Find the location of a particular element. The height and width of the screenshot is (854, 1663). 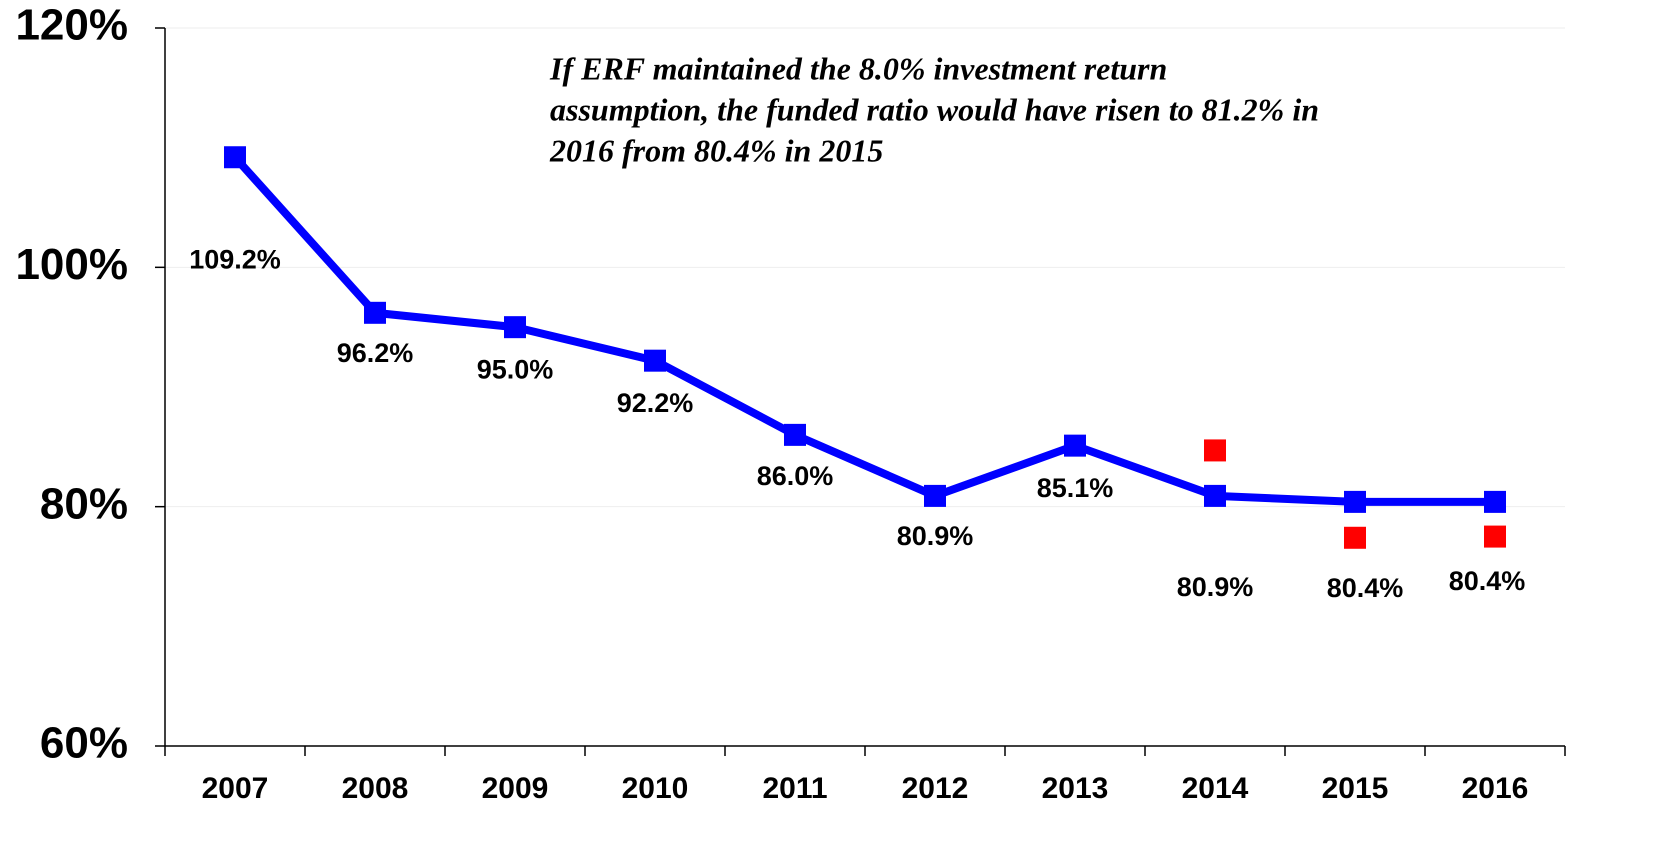

y-tick-label: 120% is located at coordinates (71, 25).